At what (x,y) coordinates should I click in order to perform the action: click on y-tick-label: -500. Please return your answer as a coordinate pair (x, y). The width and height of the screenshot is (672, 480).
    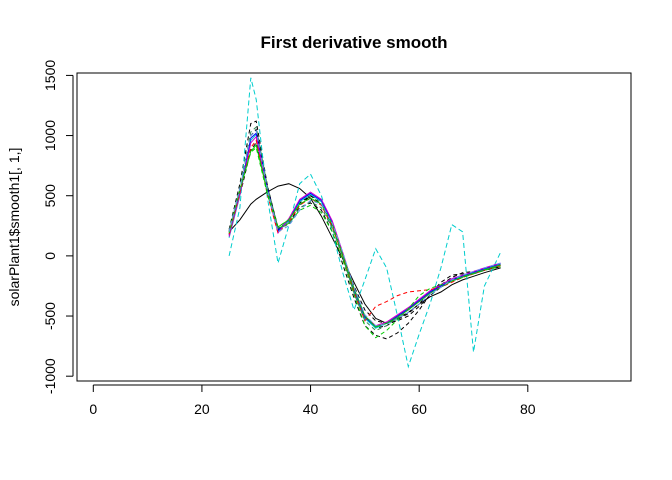
    Looking at the image, I should click on (50, 316).